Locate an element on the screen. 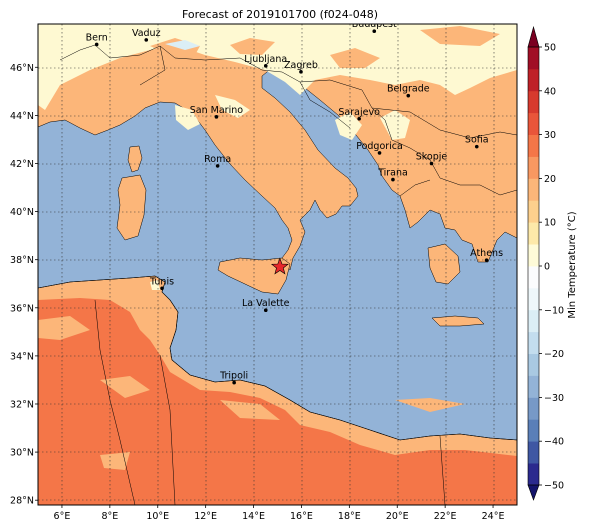  colorbar-tick-label: −50 is located at coordinates (554, 486).